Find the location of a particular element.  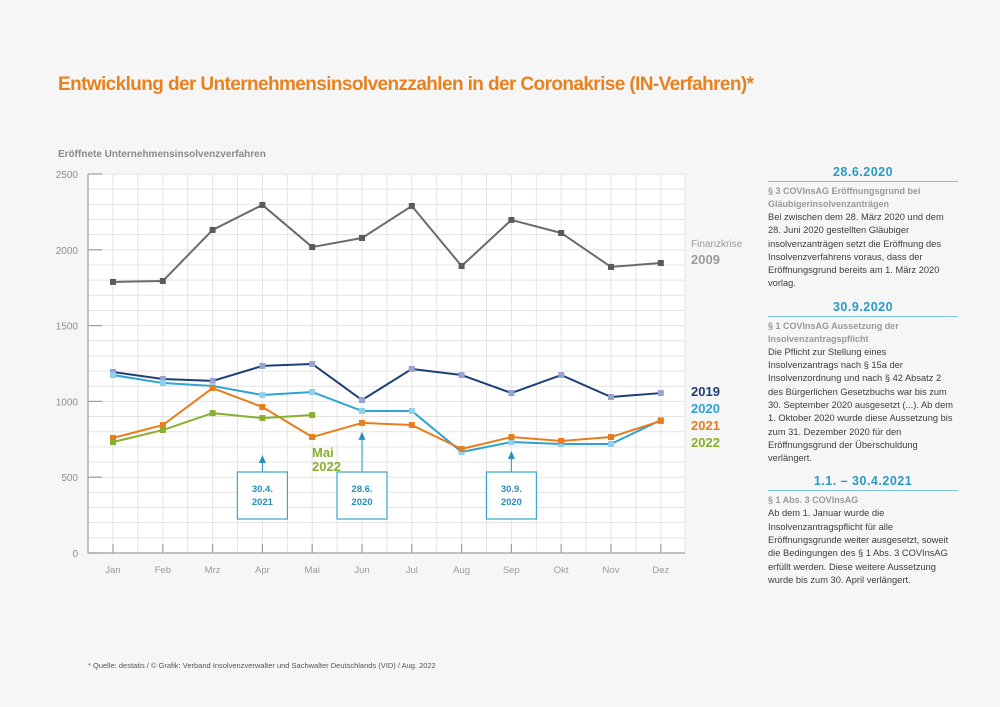

series-2019: 2019 is located at coordinates (415, 382).